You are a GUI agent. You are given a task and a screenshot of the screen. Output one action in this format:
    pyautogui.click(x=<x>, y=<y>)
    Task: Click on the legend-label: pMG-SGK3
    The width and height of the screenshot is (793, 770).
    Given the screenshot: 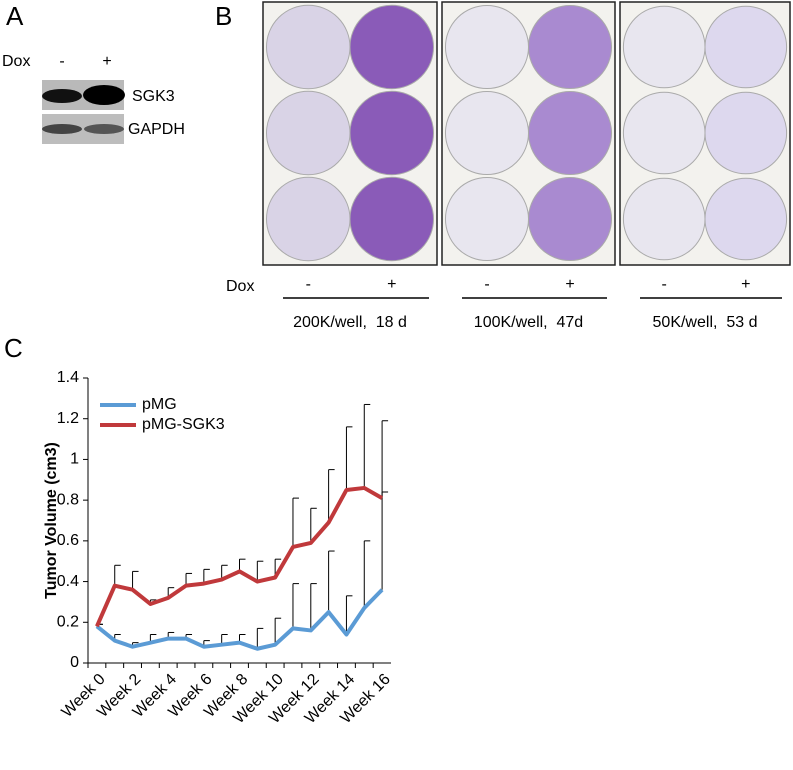 What is the action you would take?
    pyautogui.click(x=183, y=424)
    